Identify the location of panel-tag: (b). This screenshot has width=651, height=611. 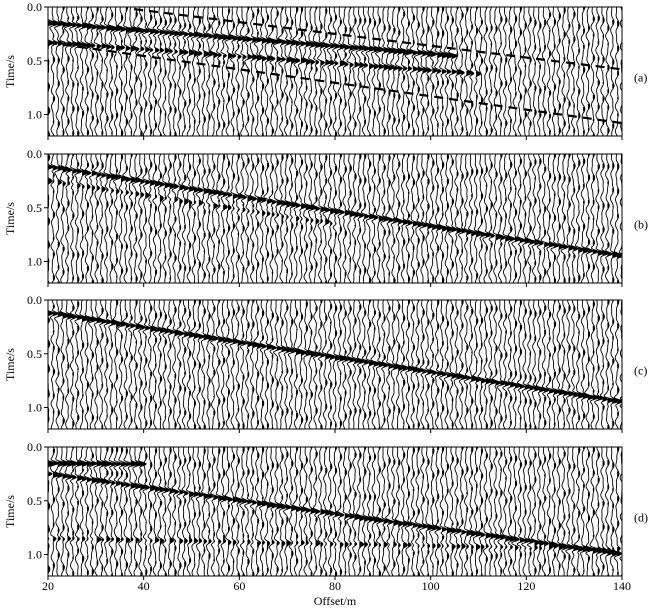
(641, 225).